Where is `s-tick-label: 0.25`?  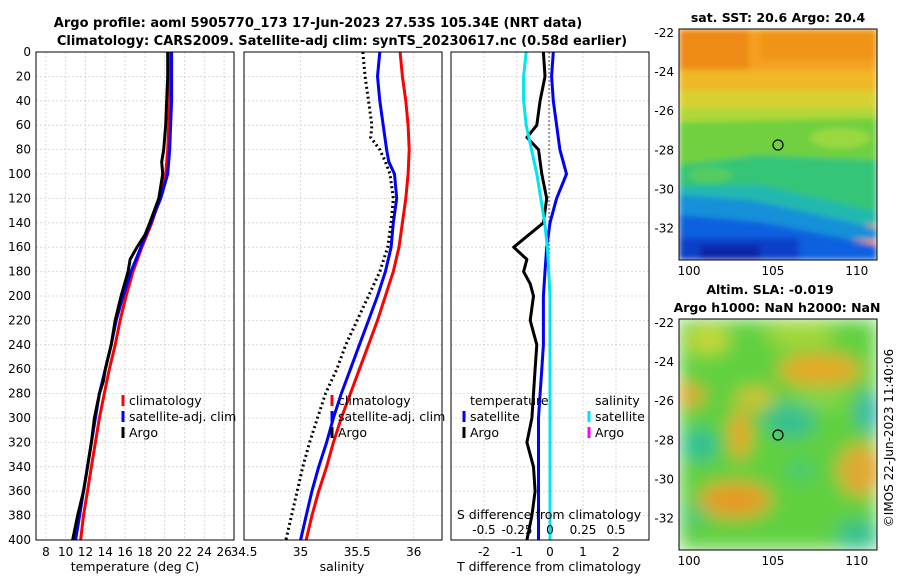
s-tick-label: 0.25 is located at coordinates (583, 530).